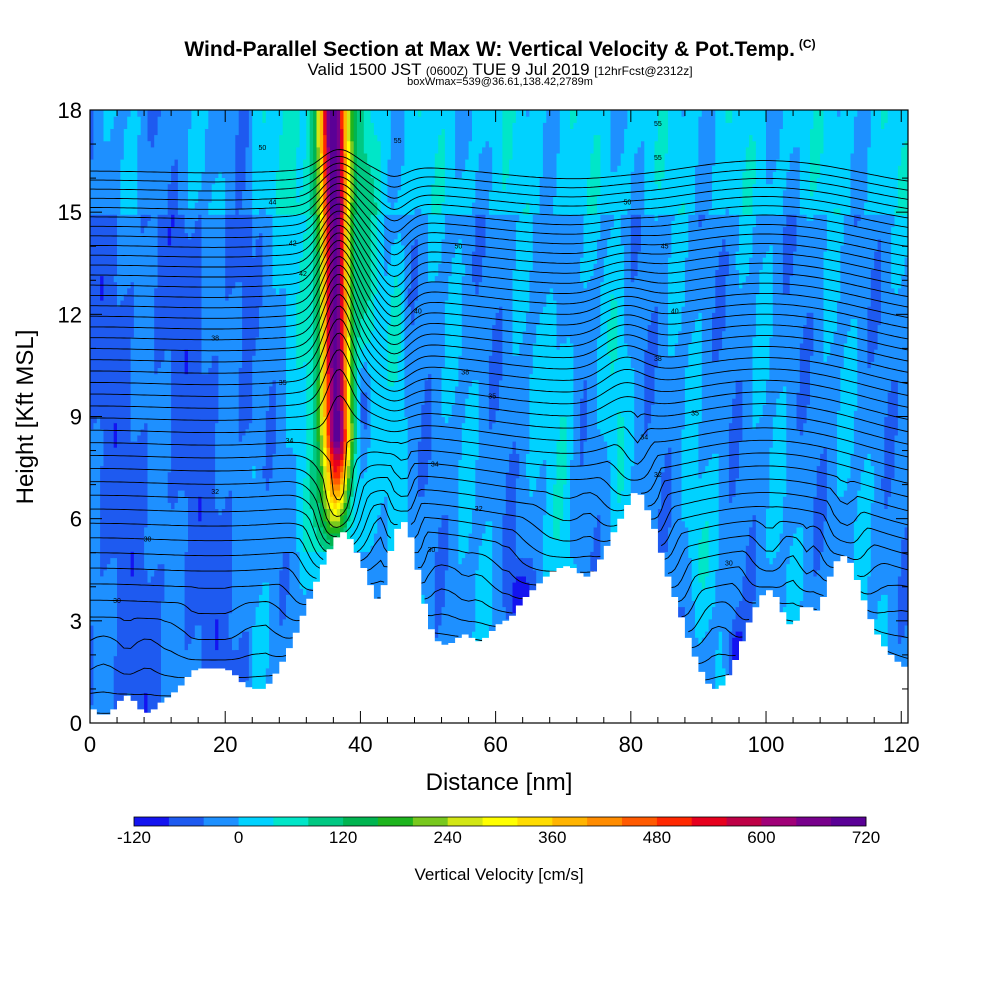 The image size is (1000, 1000). Describe the element at coordinates (498, 874) in the screenshot. I see `colorbar-label: Vertical Velocity [cm/s]` at that location.